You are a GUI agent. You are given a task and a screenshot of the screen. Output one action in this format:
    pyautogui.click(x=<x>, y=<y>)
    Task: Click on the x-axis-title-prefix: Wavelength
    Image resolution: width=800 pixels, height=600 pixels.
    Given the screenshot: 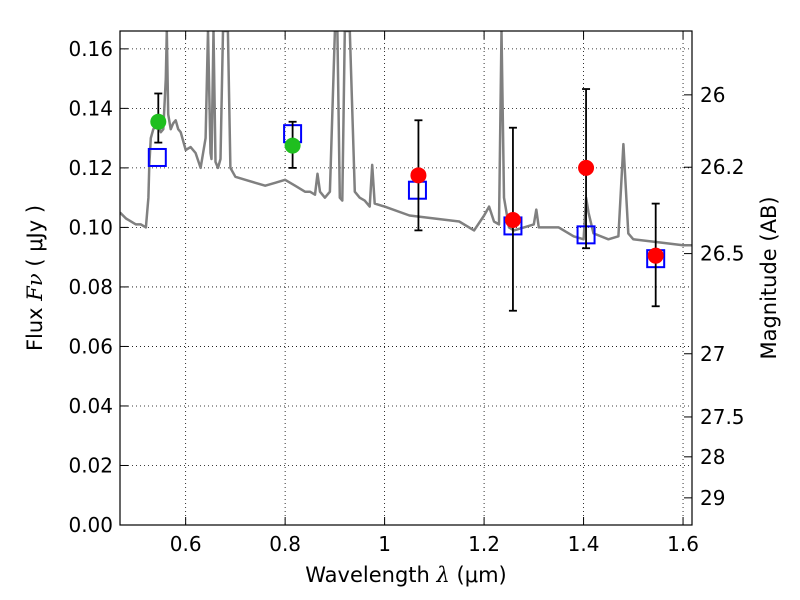 What is the action you would take?
    pyautogui.click(x=367, y=575)
    